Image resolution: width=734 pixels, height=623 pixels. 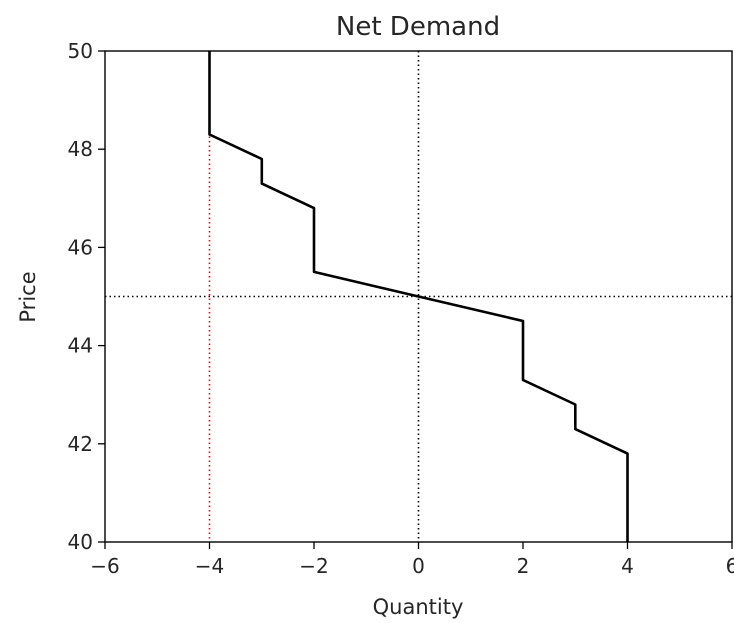 I want to click on x-tick-label: 2, so click(x=523, y=566).